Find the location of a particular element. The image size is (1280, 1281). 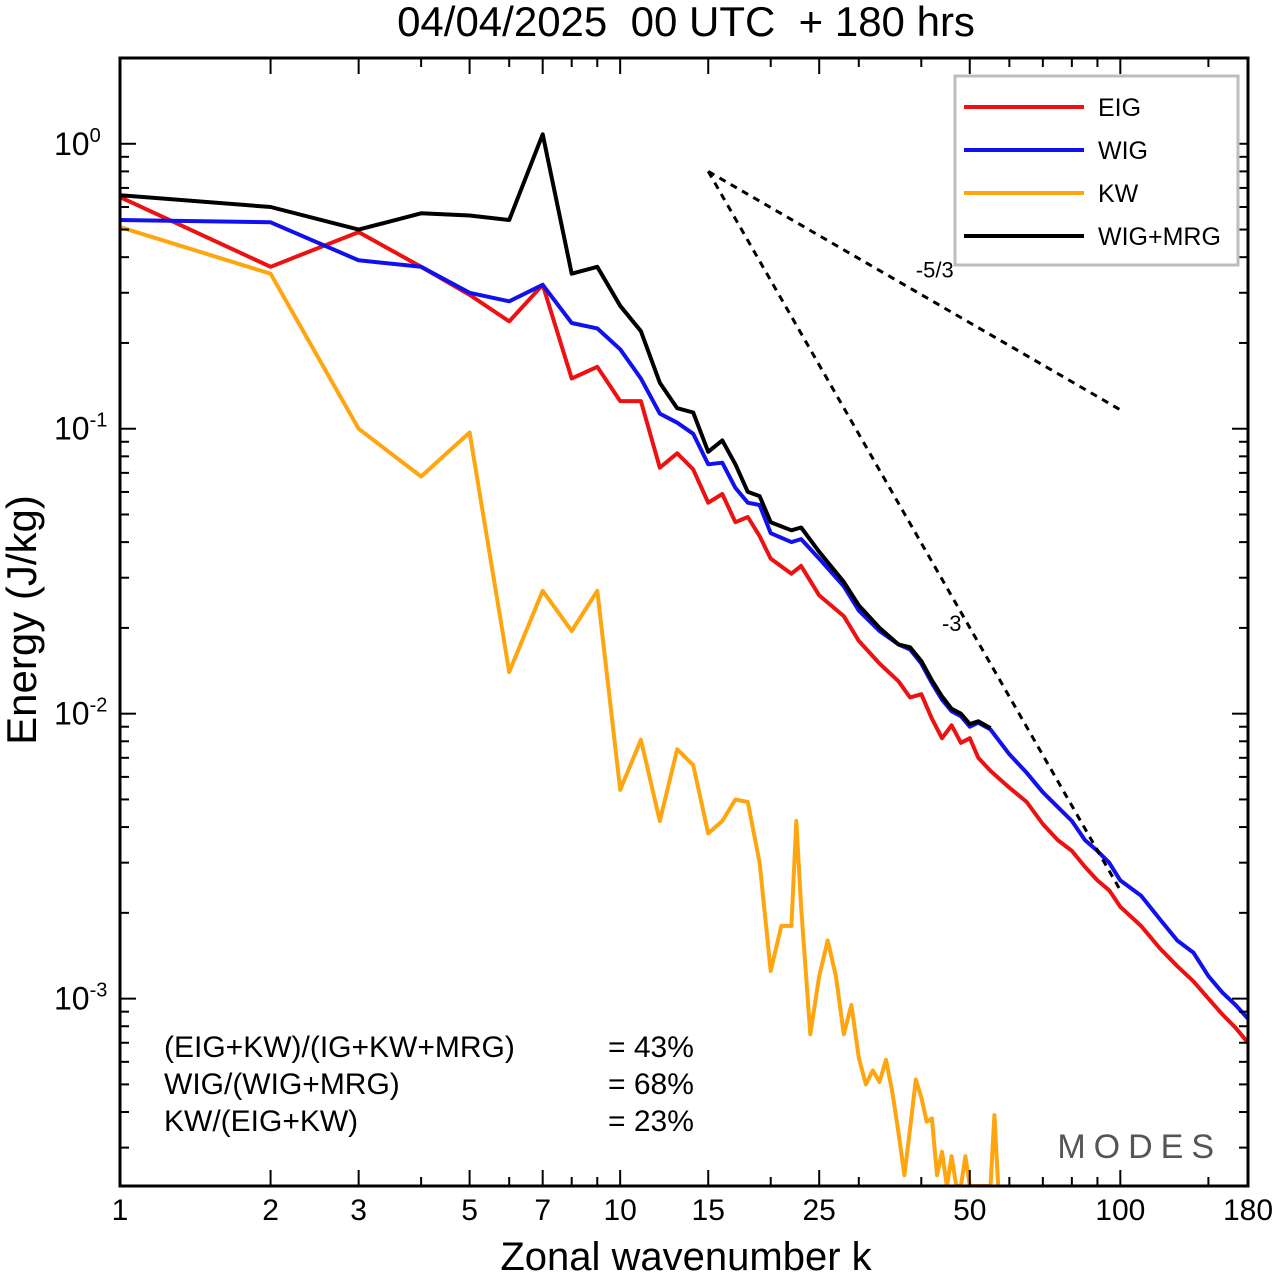

x-tick-label: 25 is located at coordinates (819, 1210).